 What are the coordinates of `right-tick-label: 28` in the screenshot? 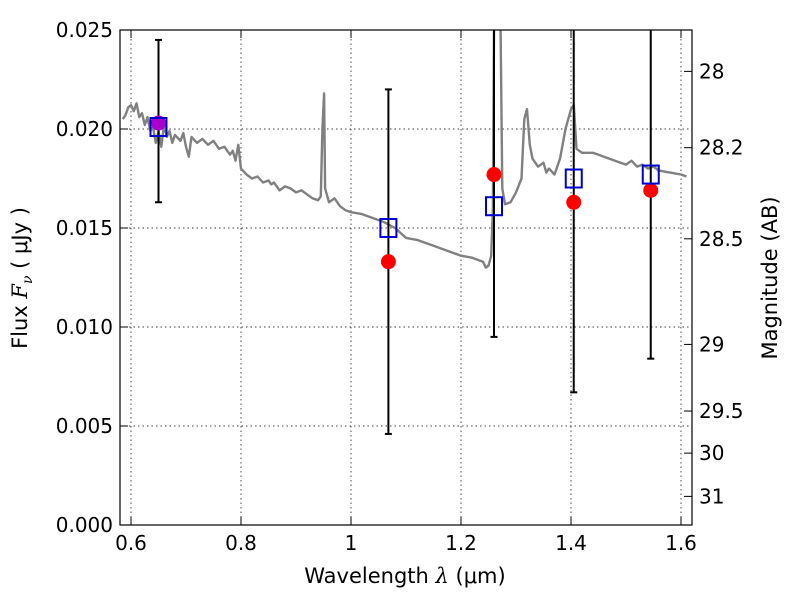 It's located at (711, 71).